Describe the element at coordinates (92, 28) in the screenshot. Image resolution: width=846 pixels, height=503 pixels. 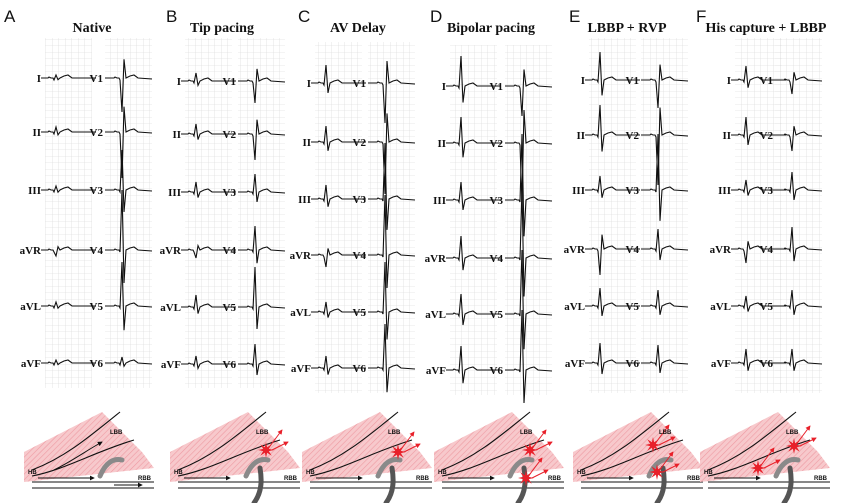
I see `panel-title: Native` at that location.